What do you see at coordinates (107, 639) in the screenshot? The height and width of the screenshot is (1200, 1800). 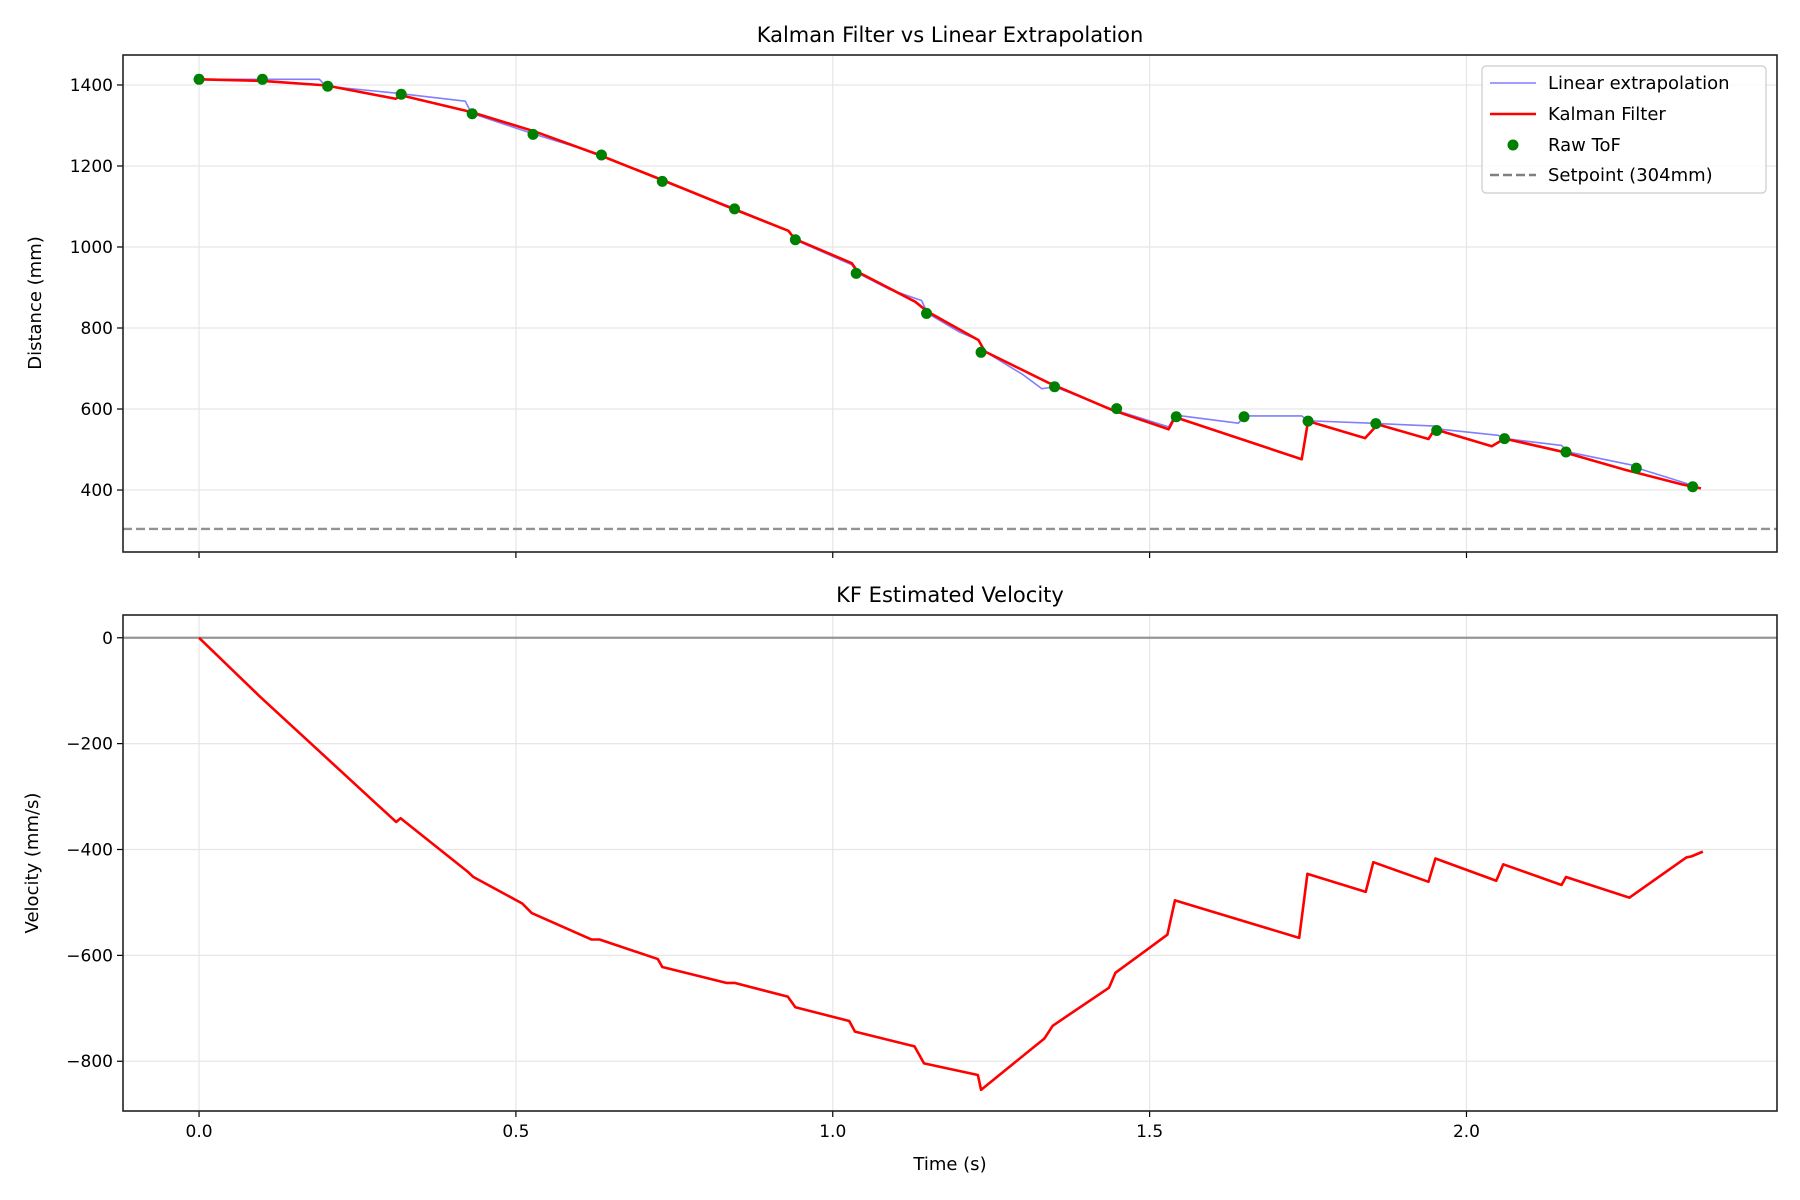 I see `bottom-y-tick-label: 0` at bounding box center [107, 639].